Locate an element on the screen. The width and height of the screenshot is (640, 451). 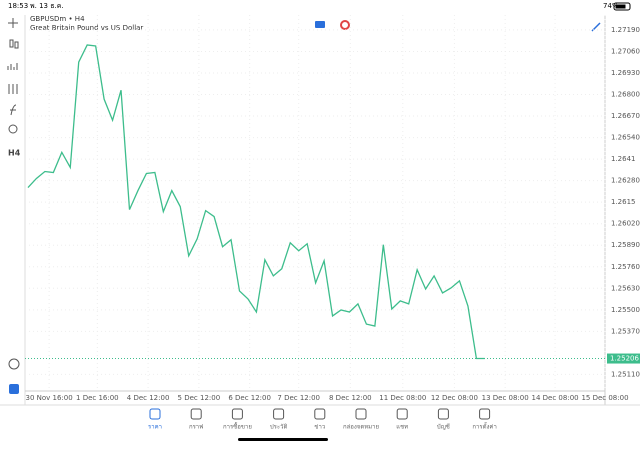
x-tick-label: 6 Dec 12:00 is located at coordinates (249, 398).